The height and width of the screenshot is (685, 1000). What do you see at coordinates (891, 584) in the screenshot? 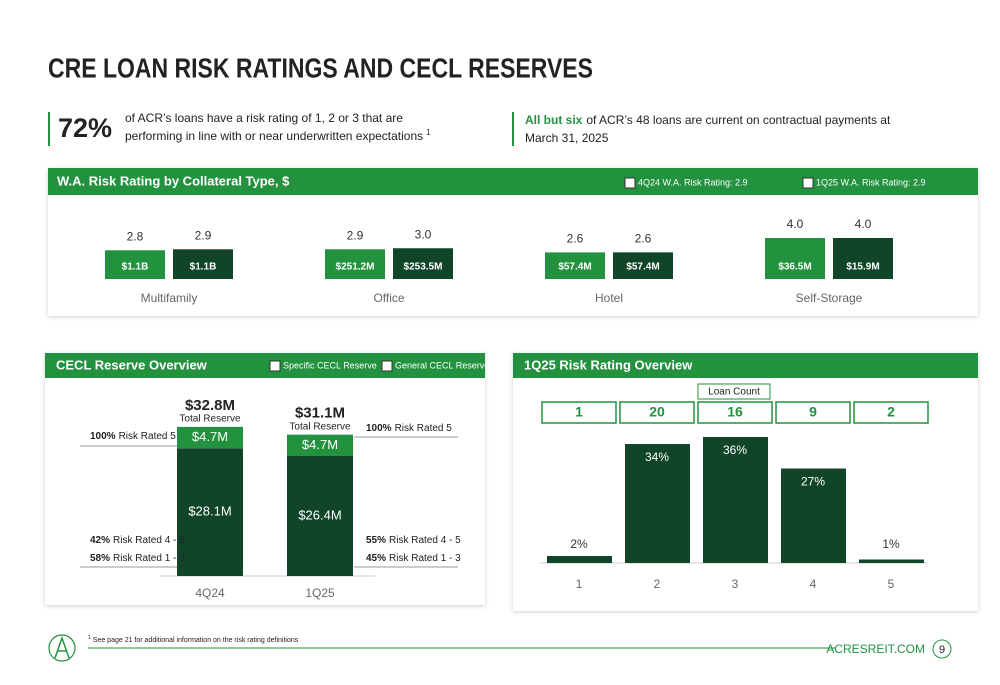
I see `x-tick-label: 5` at bounding box center [891, 584].